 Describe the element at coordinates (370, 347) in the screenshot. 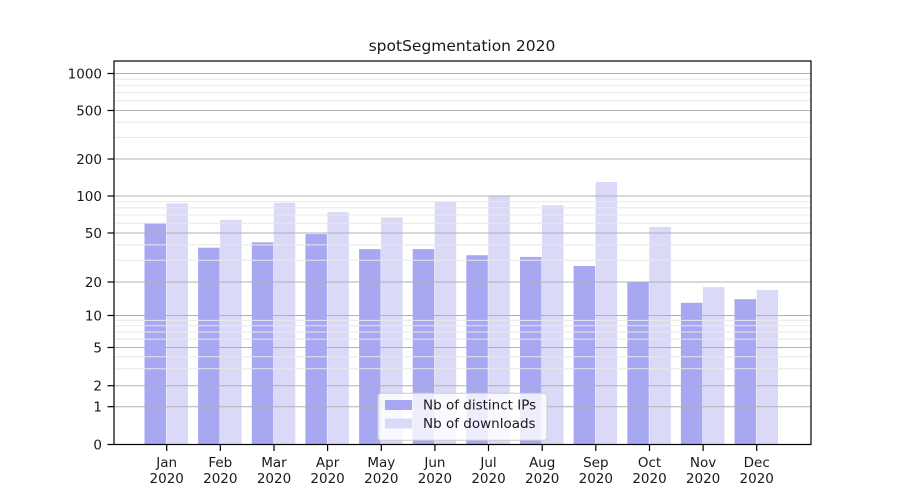

I see `bar-distinct-ips-may` at that location.